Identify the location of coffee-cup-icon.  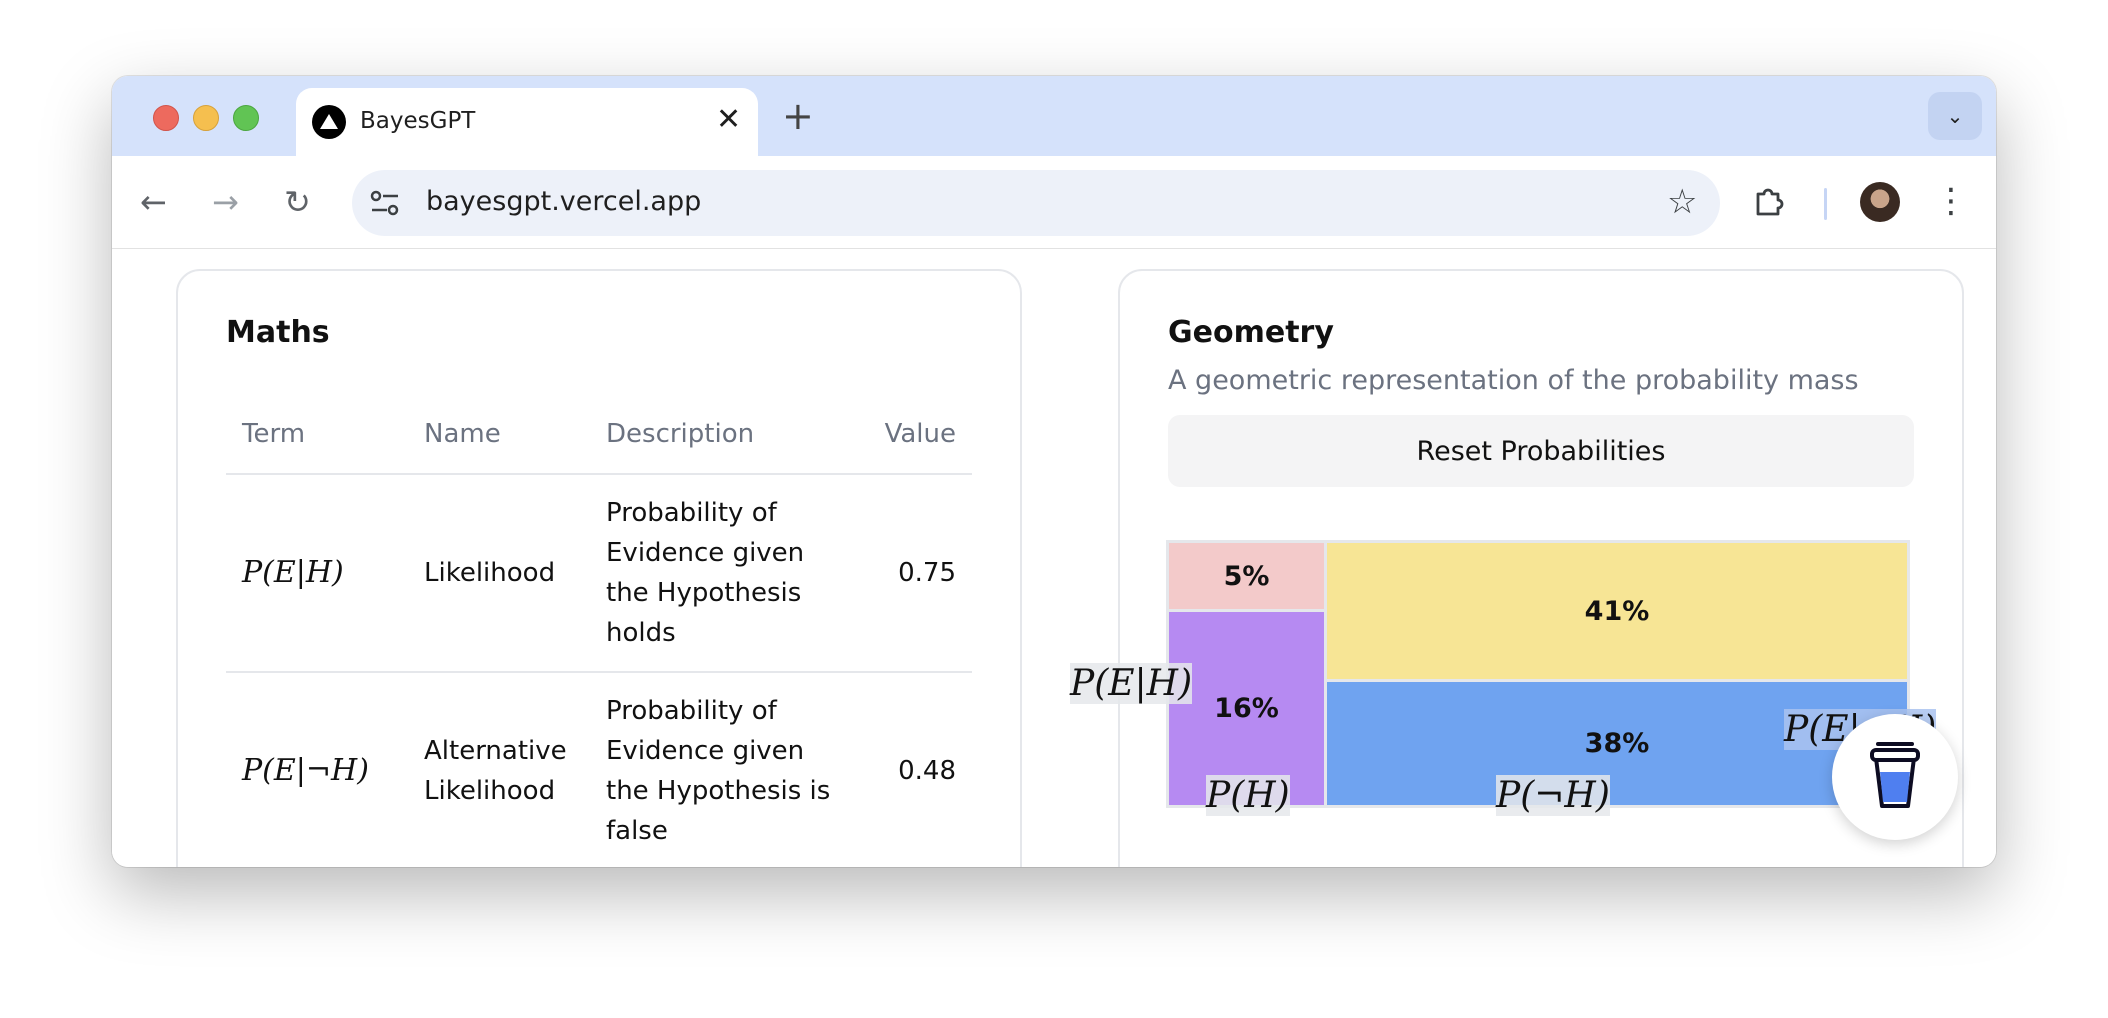
(1895, 775).